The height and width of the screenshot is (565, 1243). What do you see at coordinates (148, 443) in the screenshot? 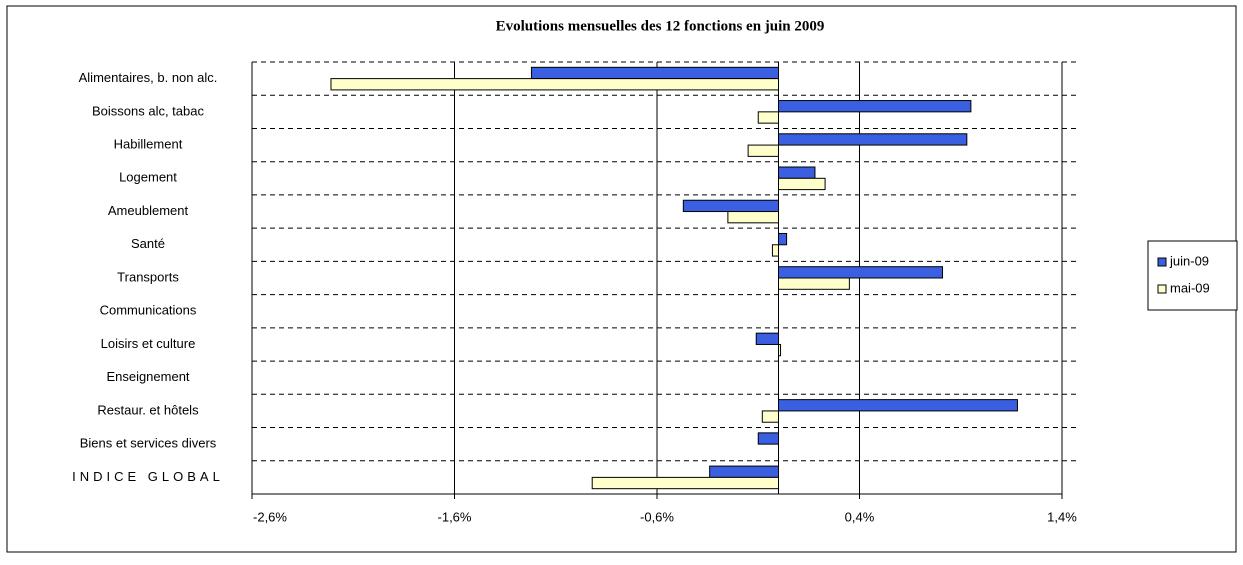
I see `category-label: Biens et services divers` at bounding box center [148, 443].